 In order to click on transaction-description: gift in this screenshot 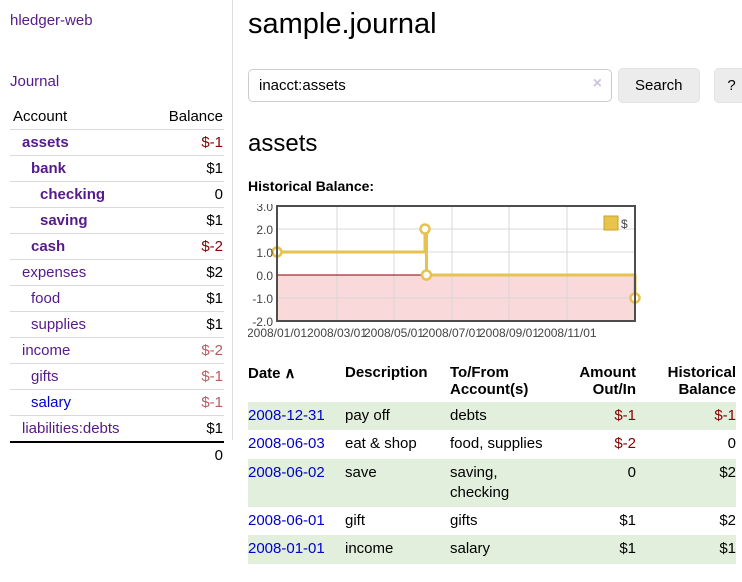, I will do `click(355, 520)`.